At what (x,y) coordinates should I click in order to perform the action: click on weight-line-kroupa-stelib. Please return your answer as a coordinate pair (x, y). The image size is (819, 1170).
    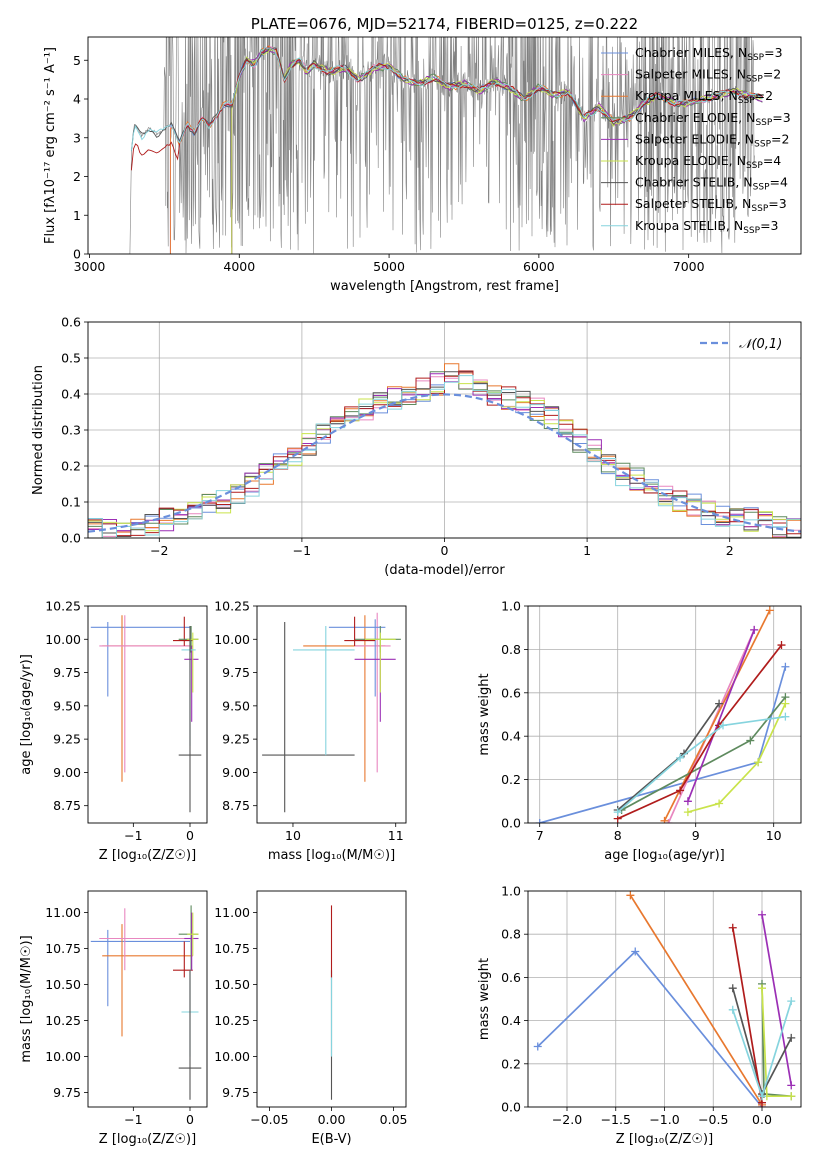
    Looking at the image, I should click on (701, 764).